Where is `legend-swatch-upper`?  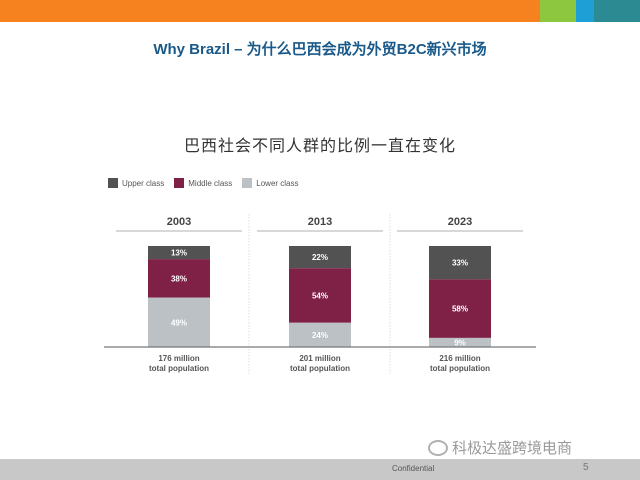
legend-swatch-upper is located at coordinates (113, 183).